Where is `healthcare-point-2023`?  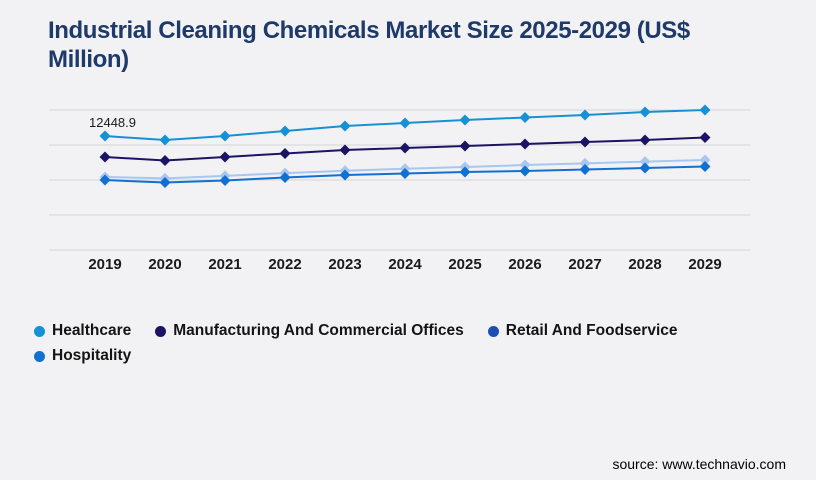
healthcare-point-2023 is located at coordinates (345, 126).